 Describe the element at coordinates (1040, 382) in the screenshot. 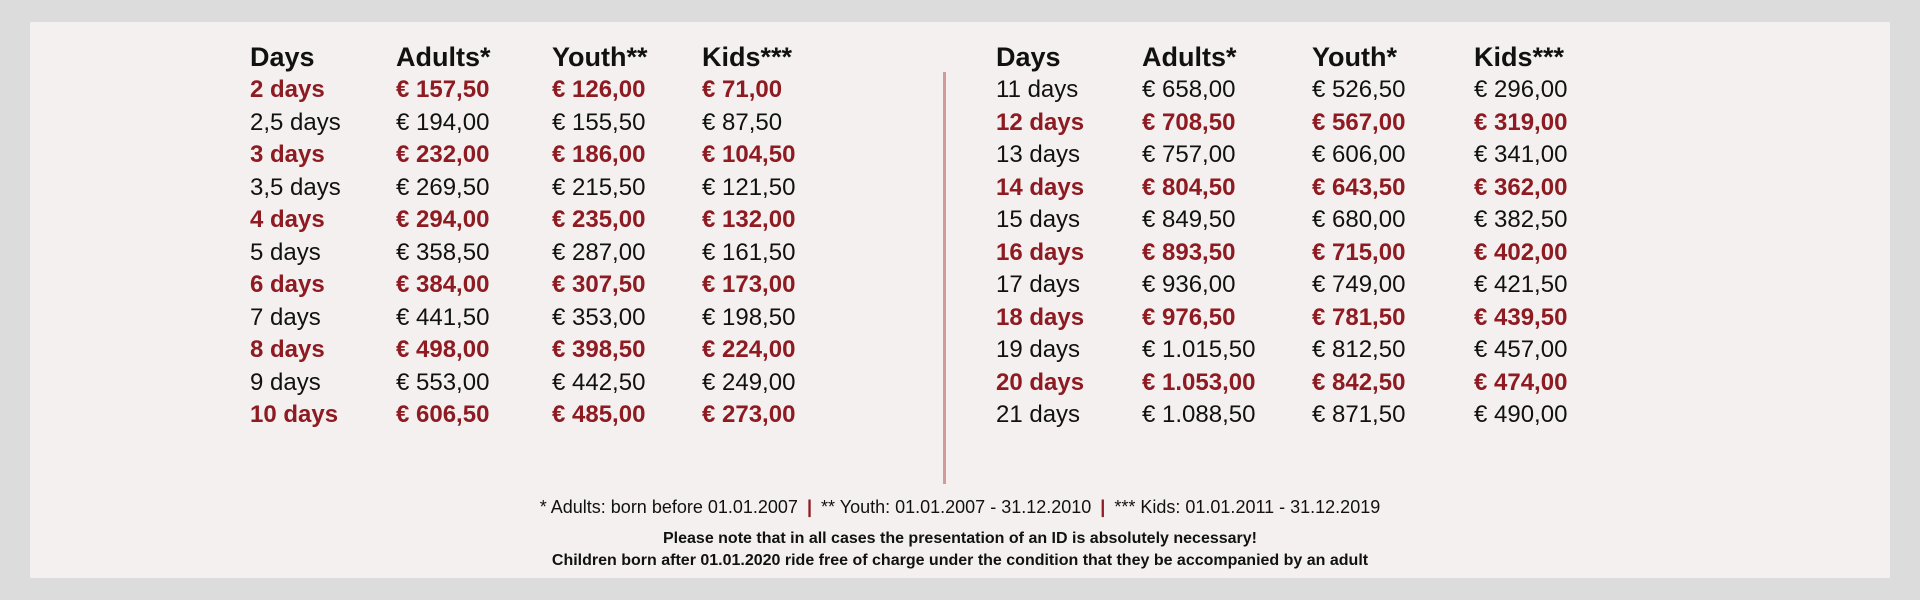

I see `days-cell: 20 days` at that location.